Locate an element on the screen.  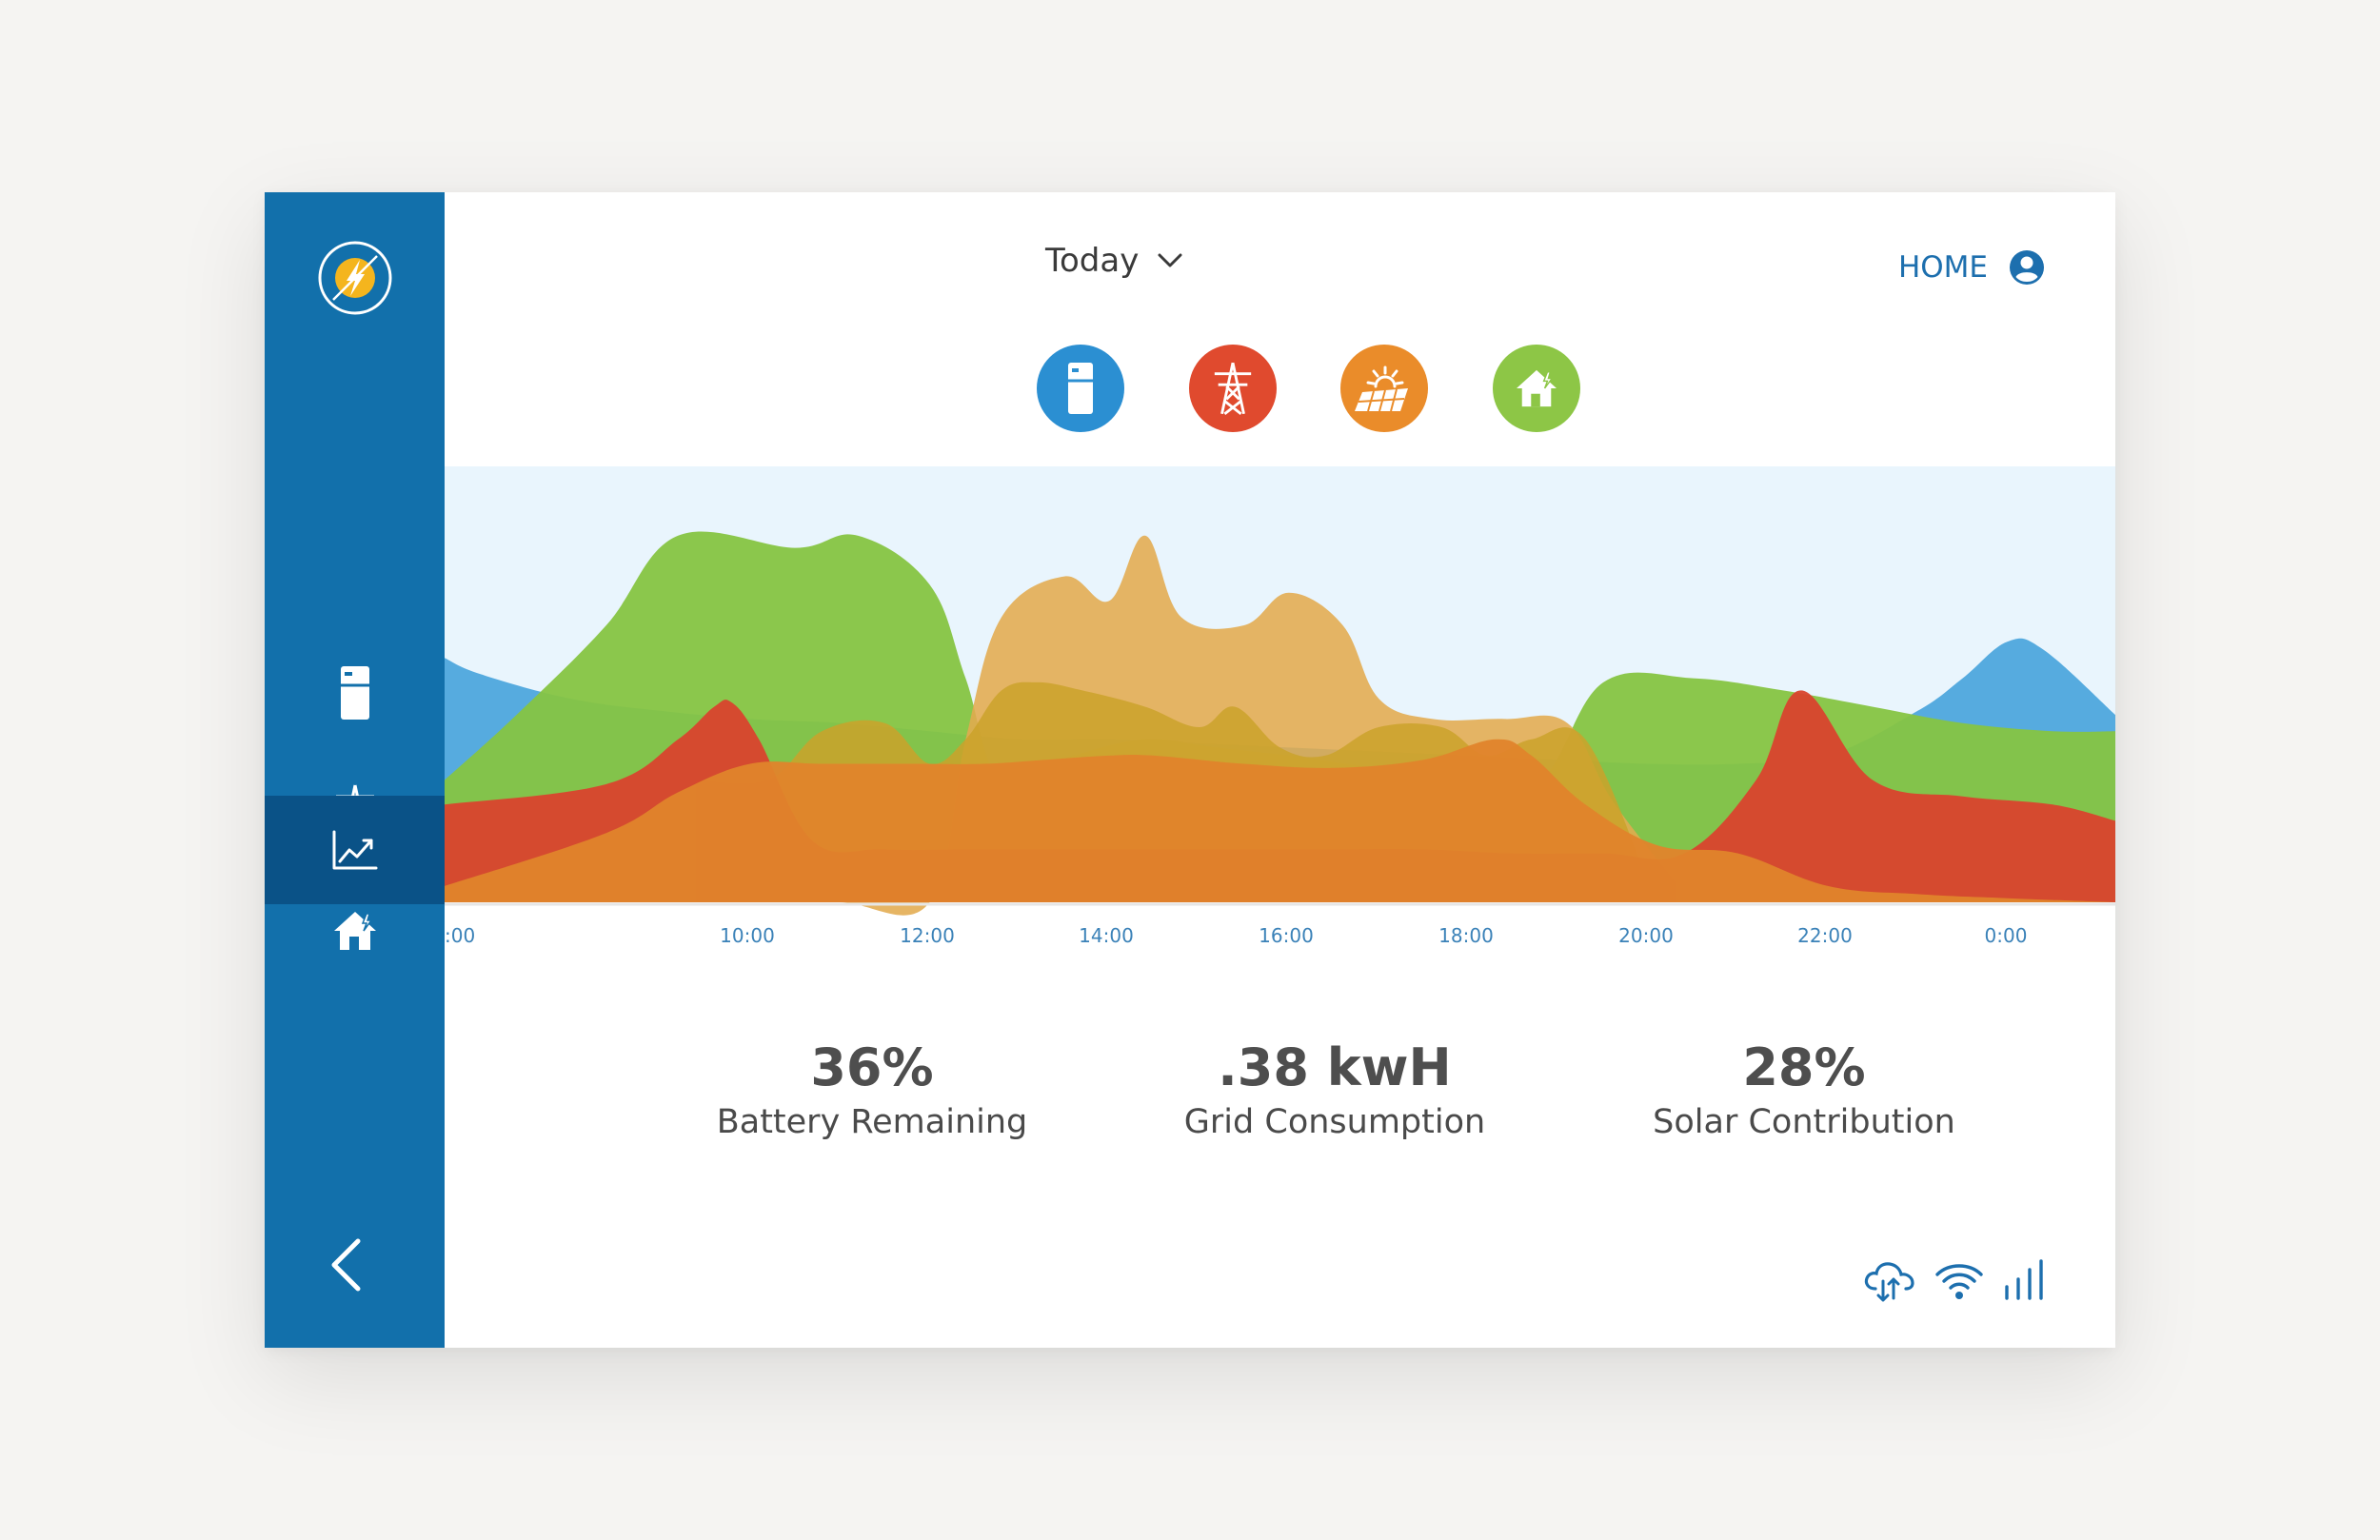
wifi-icon is located at coordinates (1959, 1281).